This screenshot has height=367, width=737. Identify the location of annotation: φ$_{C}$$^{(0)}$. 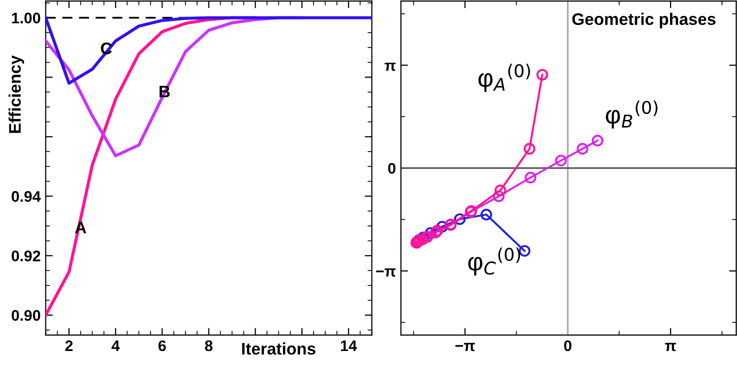
(494, 261).